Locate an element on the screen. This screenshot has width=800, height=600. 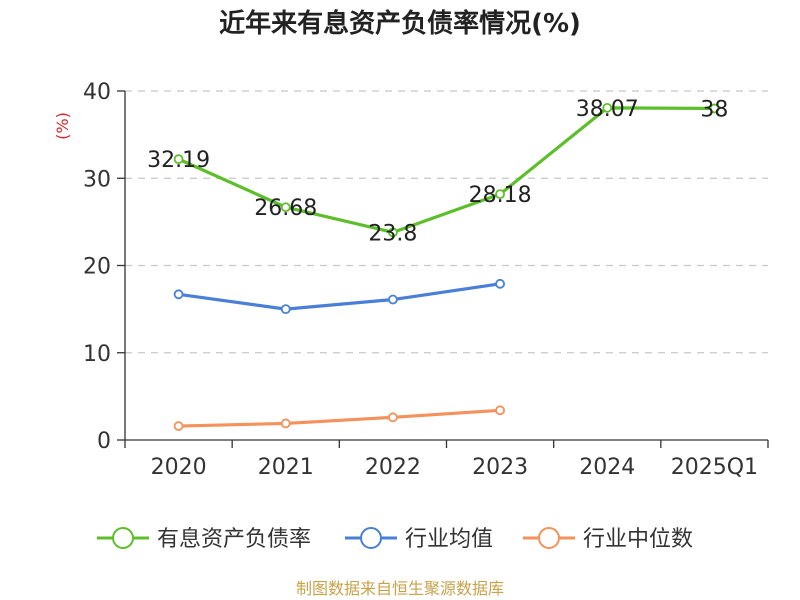
data-label: 38.07 is located at coordinates (607, 109).